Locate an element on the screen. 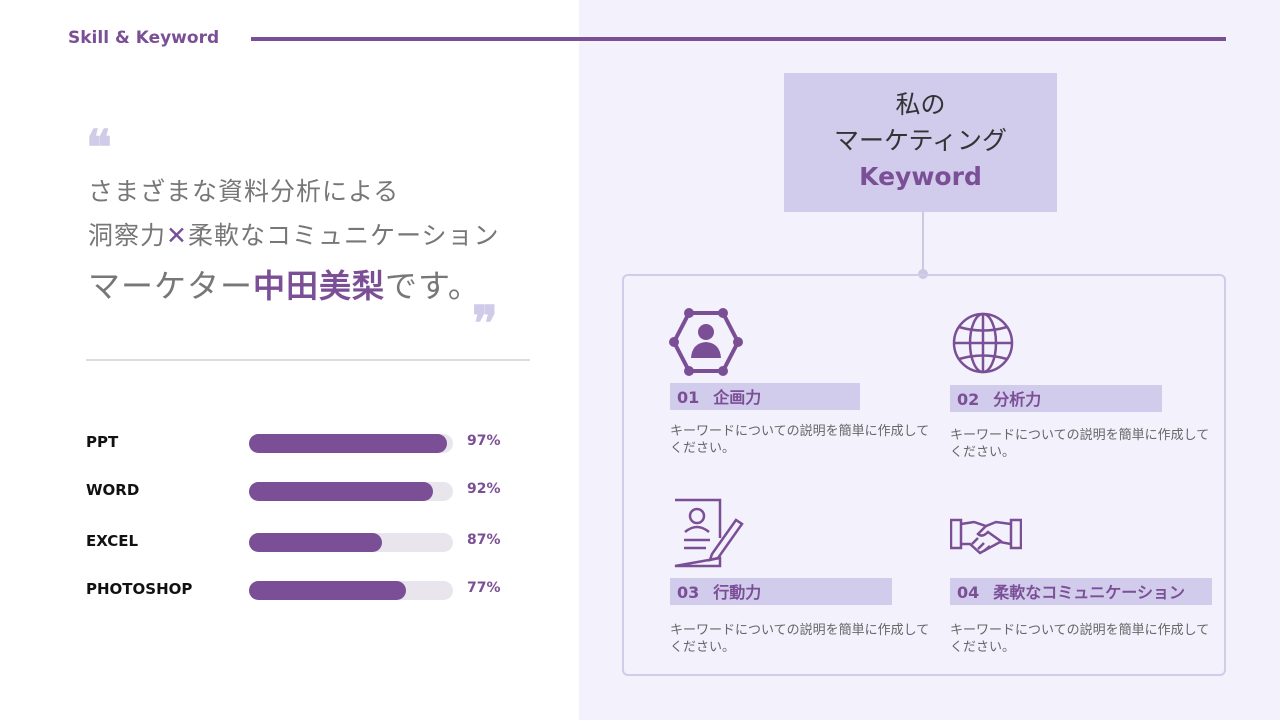 The width and height of the screenshot is (1280, 720). card-title: 03 行動力 is located at coordinates (781, 591).